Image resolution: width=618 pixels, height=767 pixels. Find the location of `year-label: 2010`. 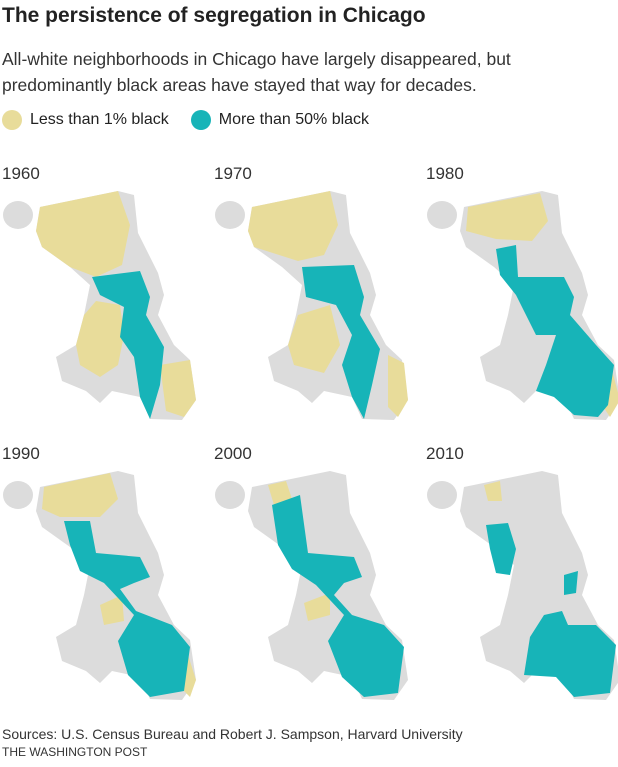

year-label: 2010 is located at coordinates (445, 453).